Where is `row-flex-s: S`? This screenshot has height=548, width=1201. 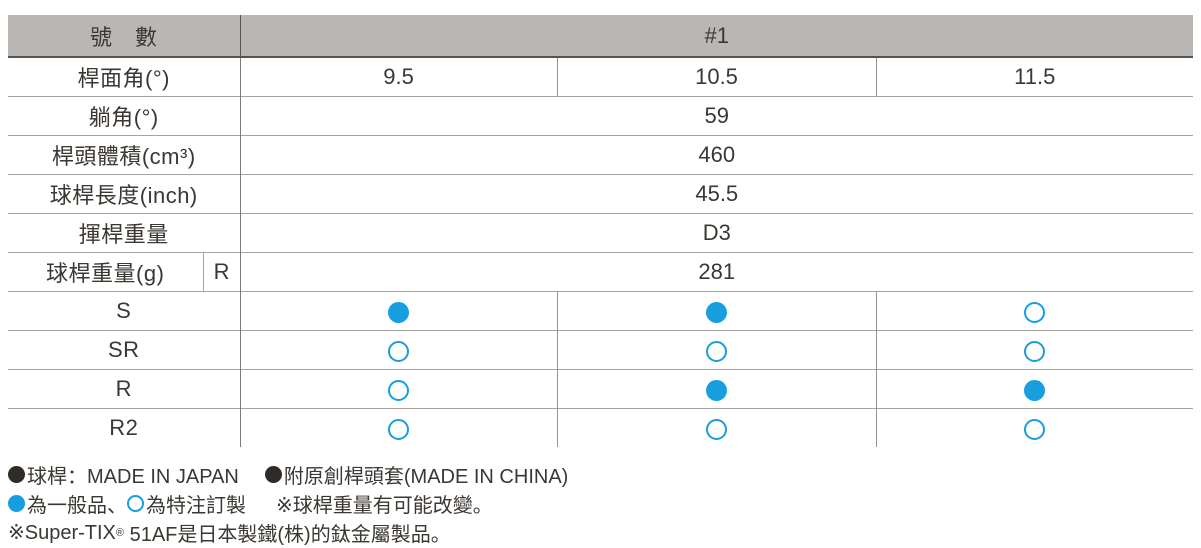
row-flex-s: S is located at coordinates (601, 311).